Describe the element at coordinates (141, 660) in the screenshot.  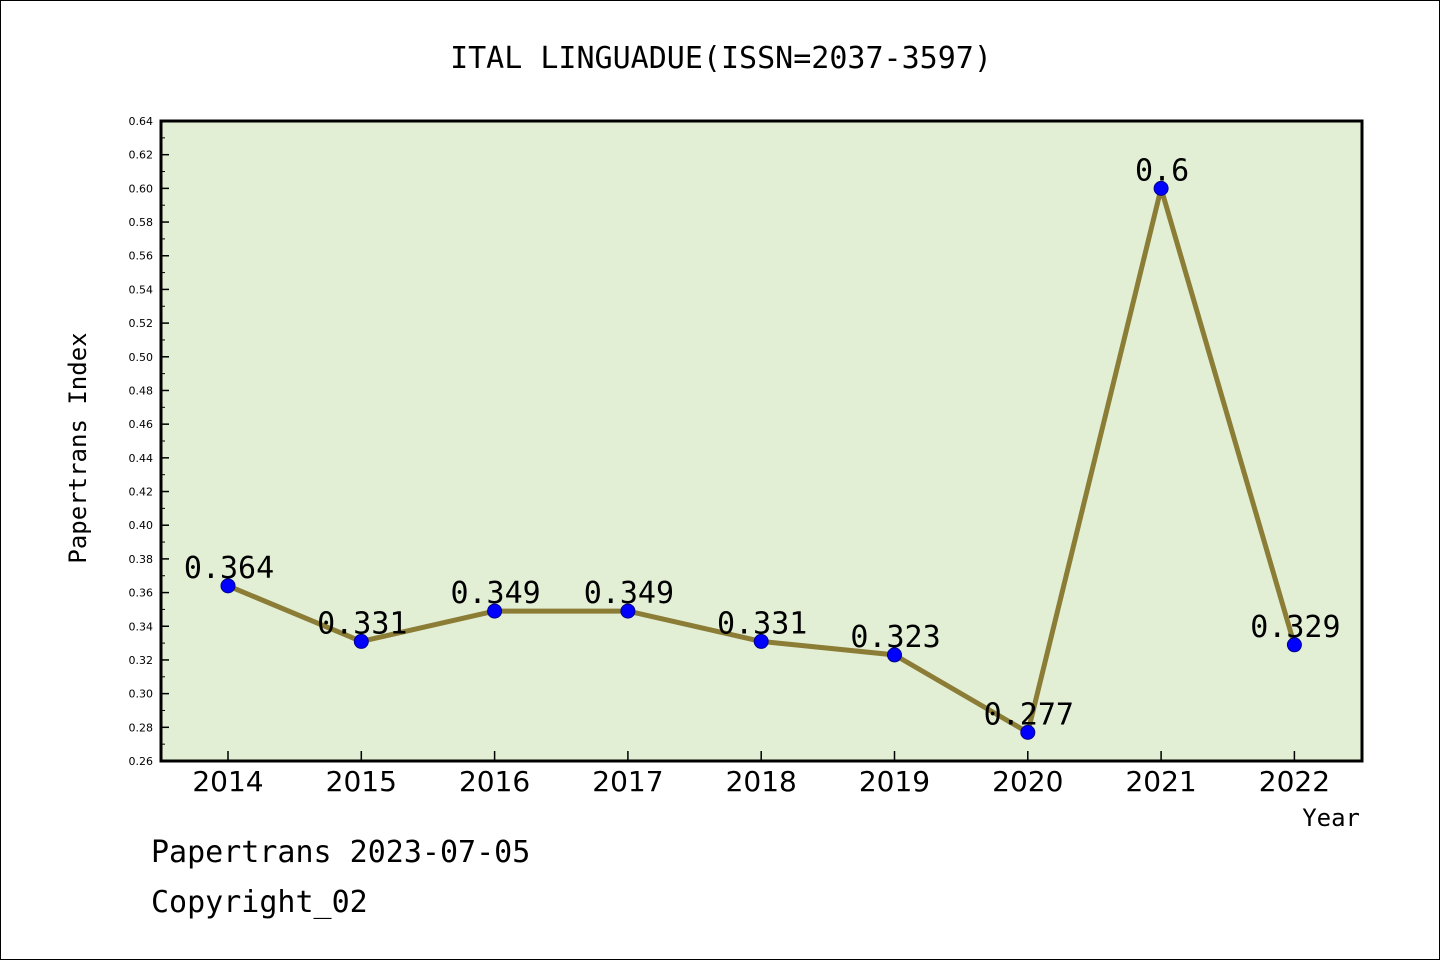
I see `y-tick-label: 0.32` at that location.